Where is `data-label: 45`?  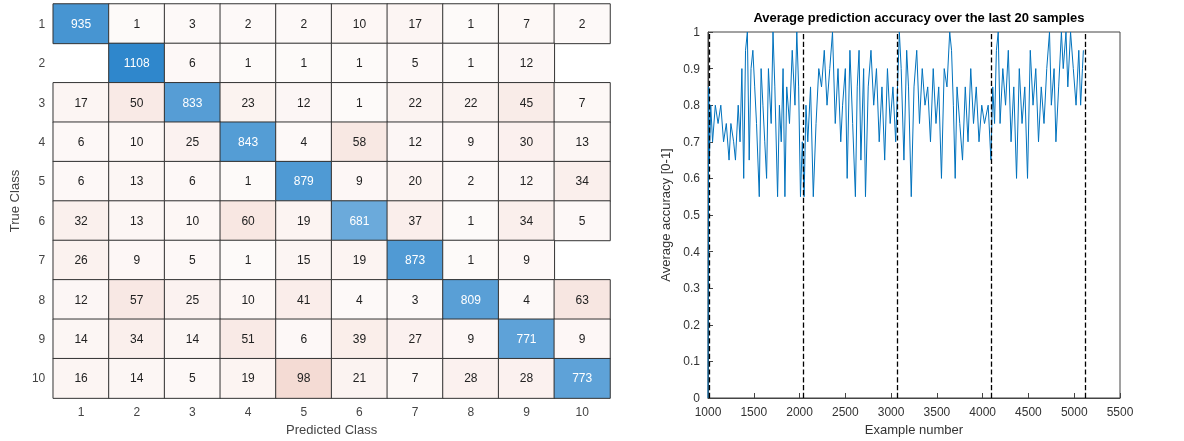
data-label: 45 is located at coordinates (526, 102).